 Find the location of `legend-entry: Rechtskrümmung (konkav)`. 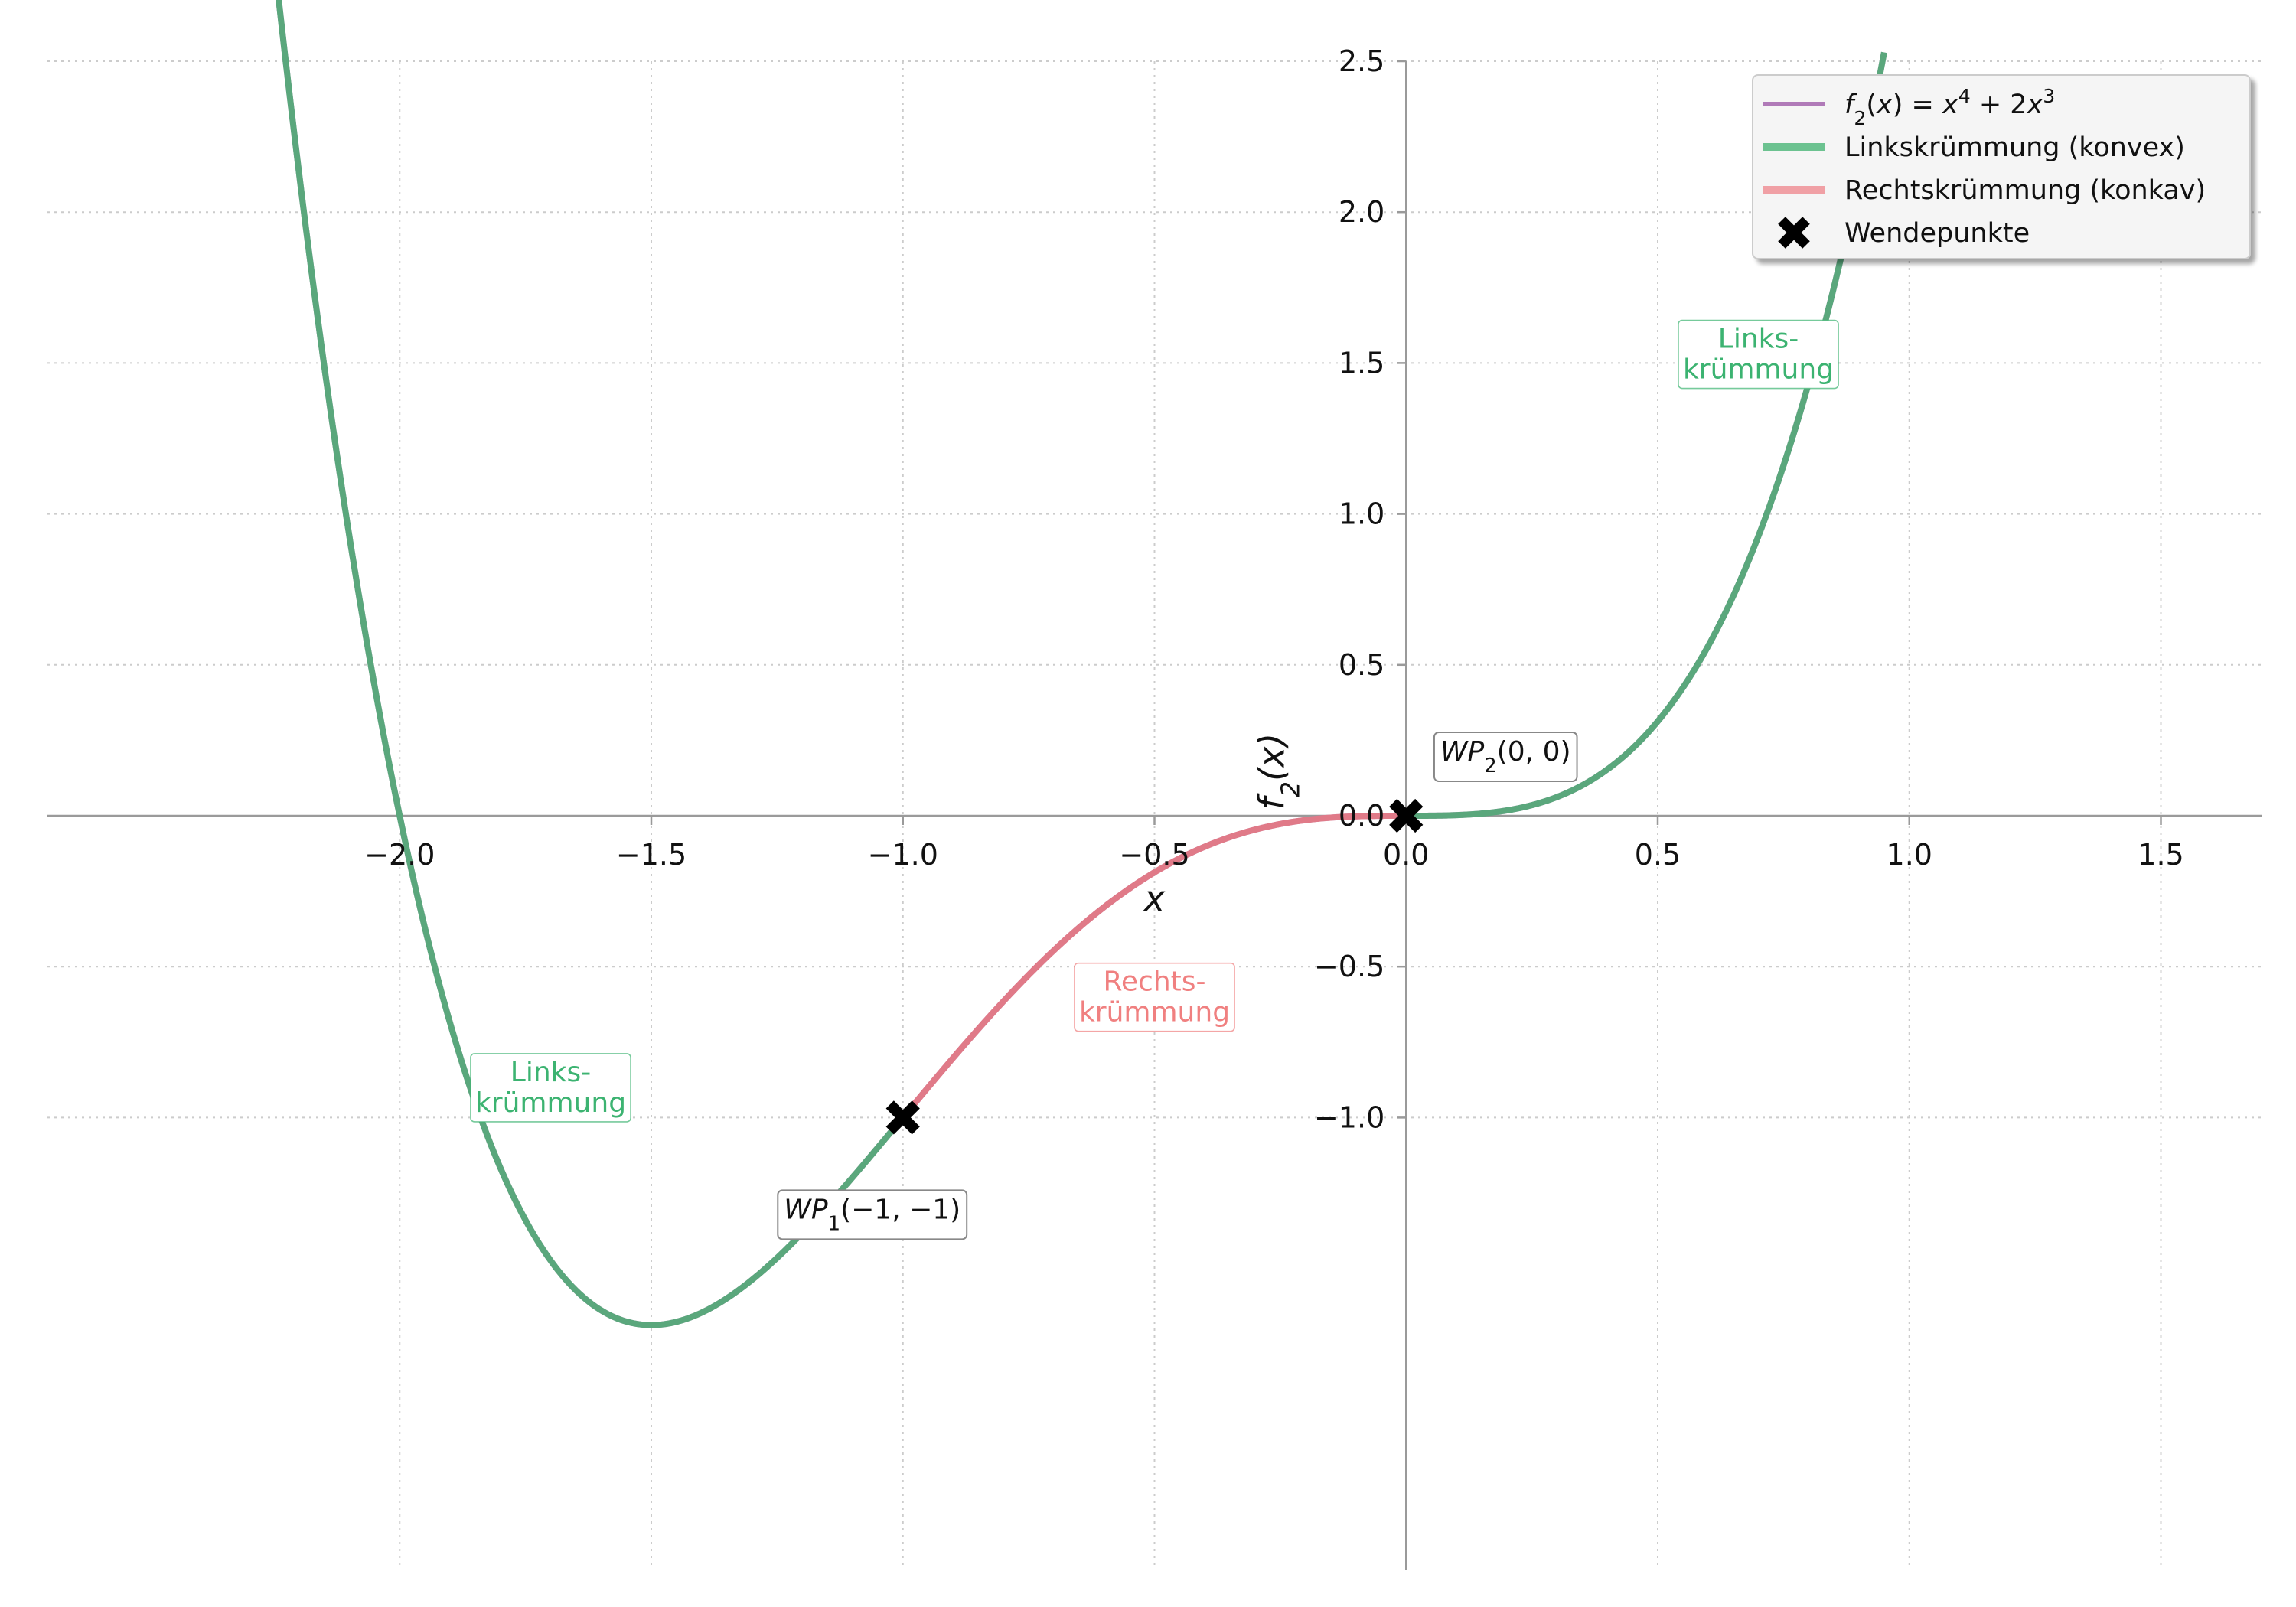

legend-entry: Rechtskrümmung (konkav) is located at coordinates (1984, 190).